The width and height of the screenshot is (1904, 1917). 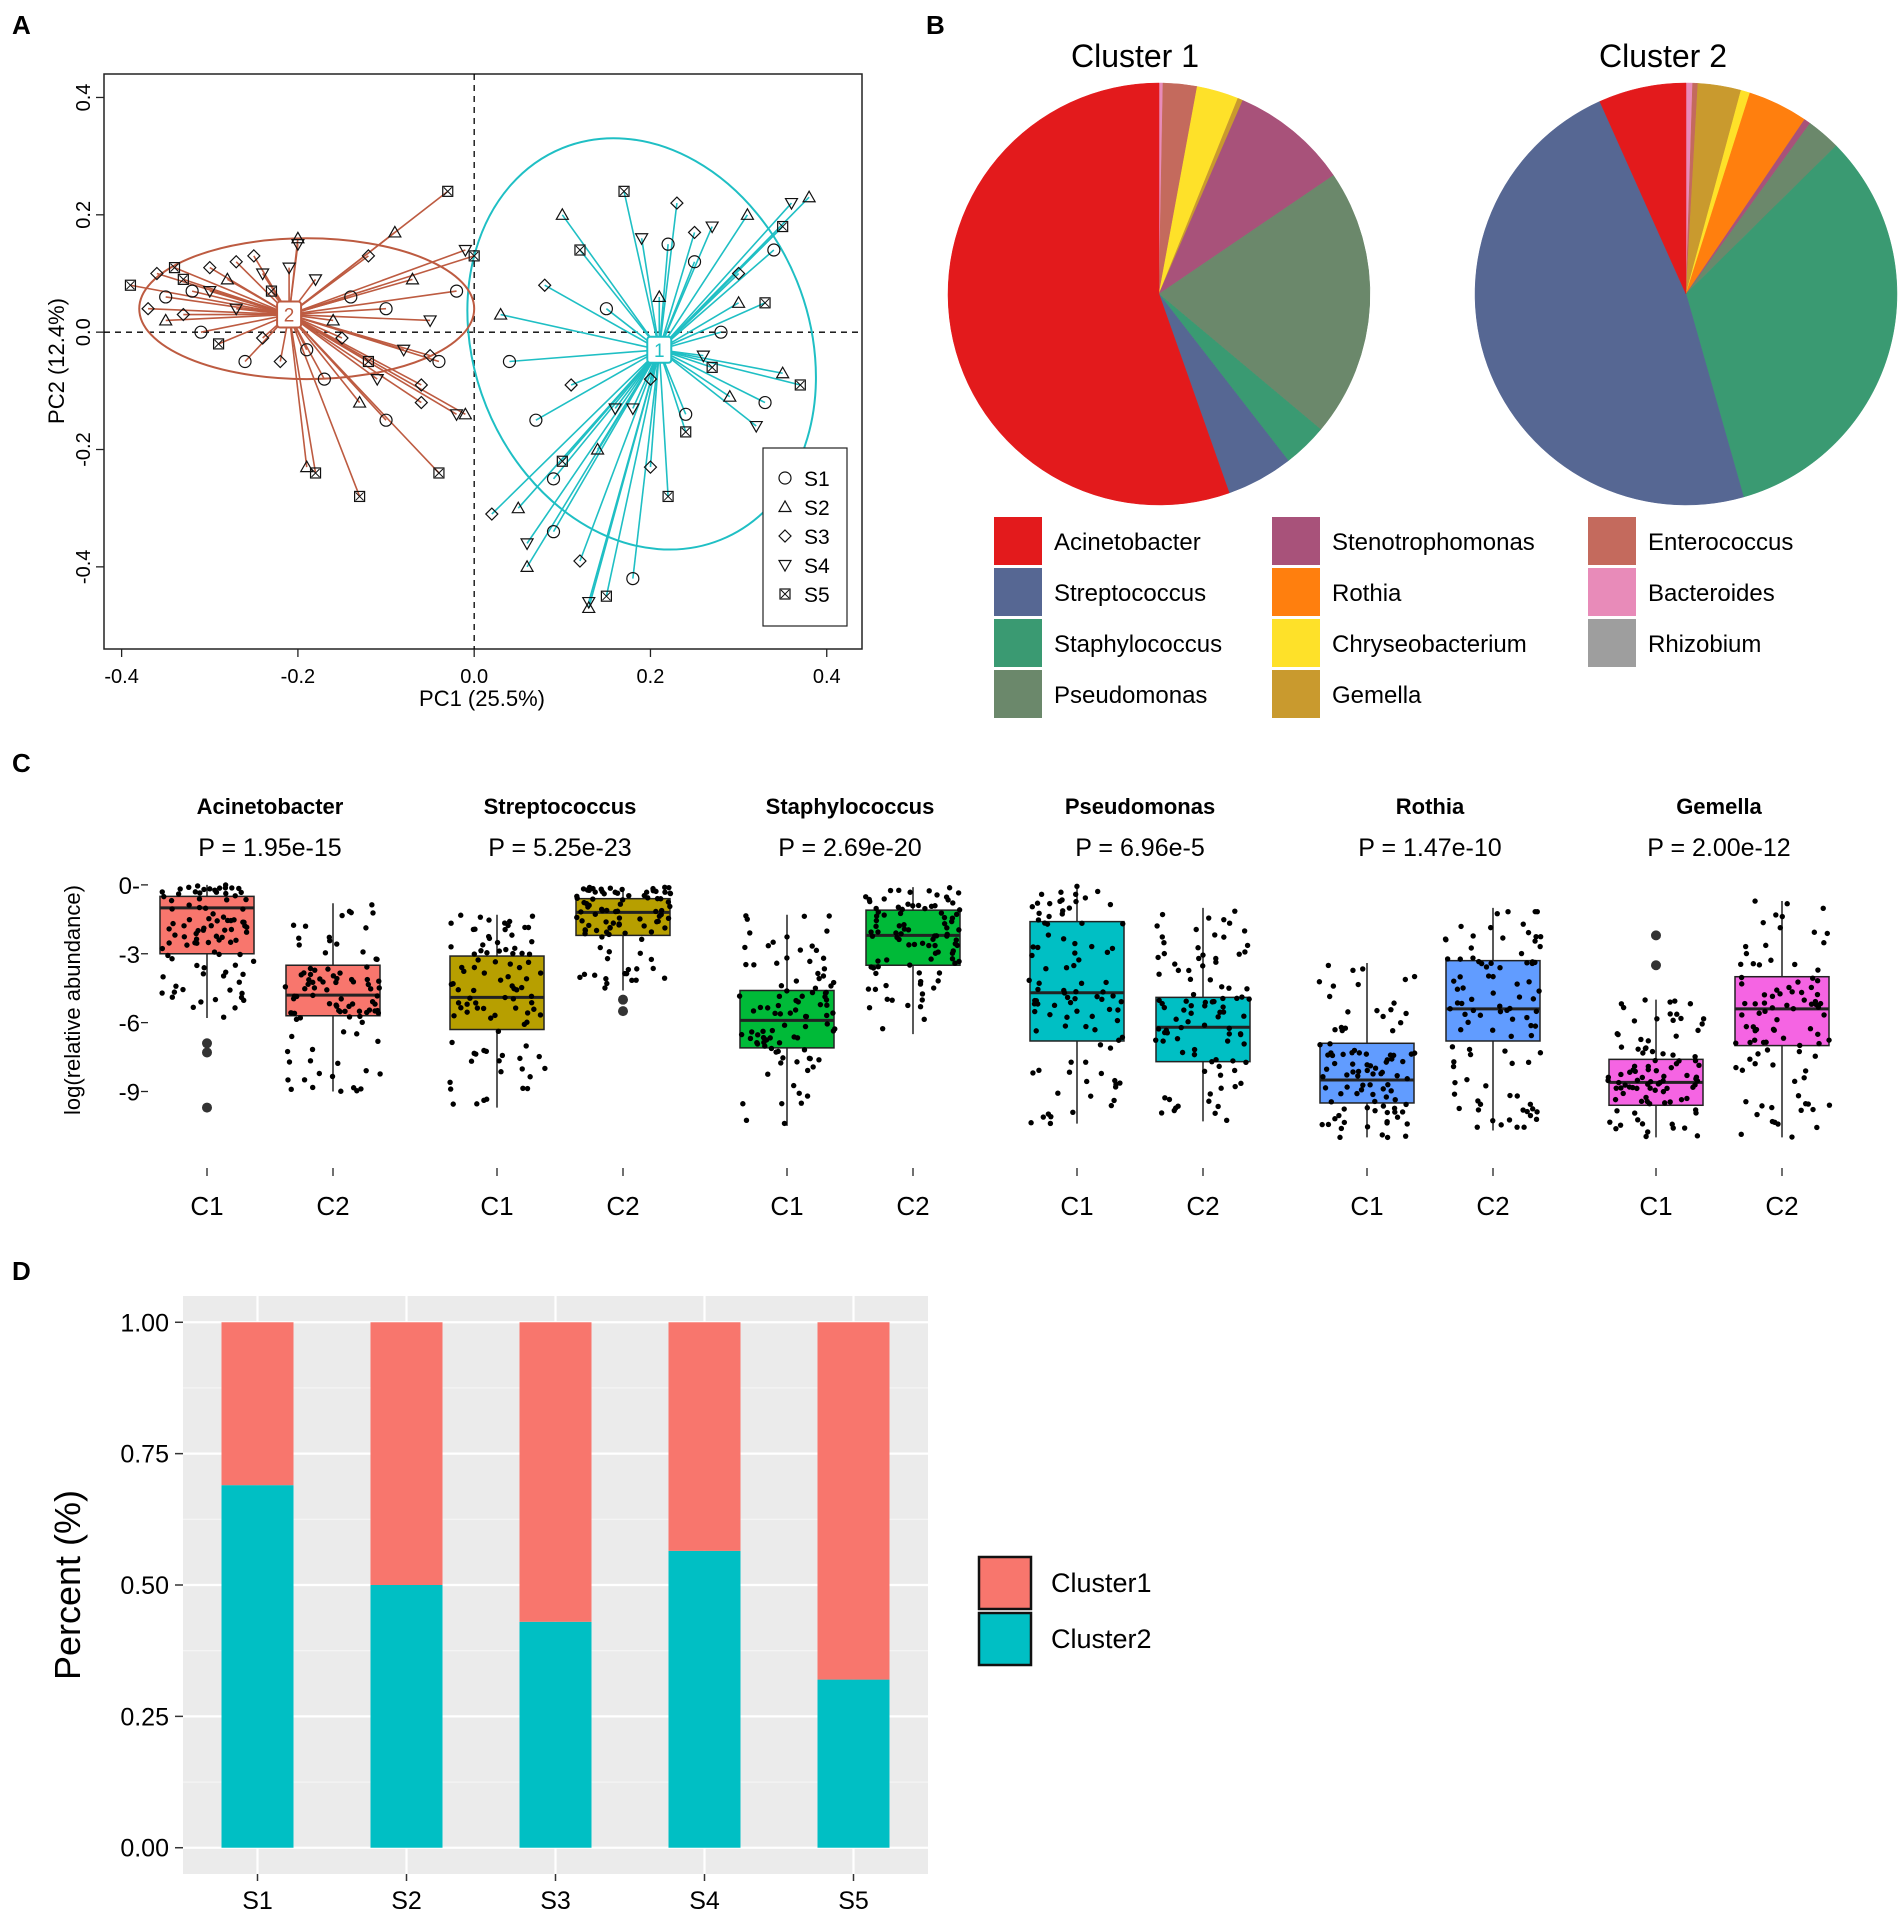 I want to click on pca-y-tick-label: 0.0, so click(x=84, y=332).